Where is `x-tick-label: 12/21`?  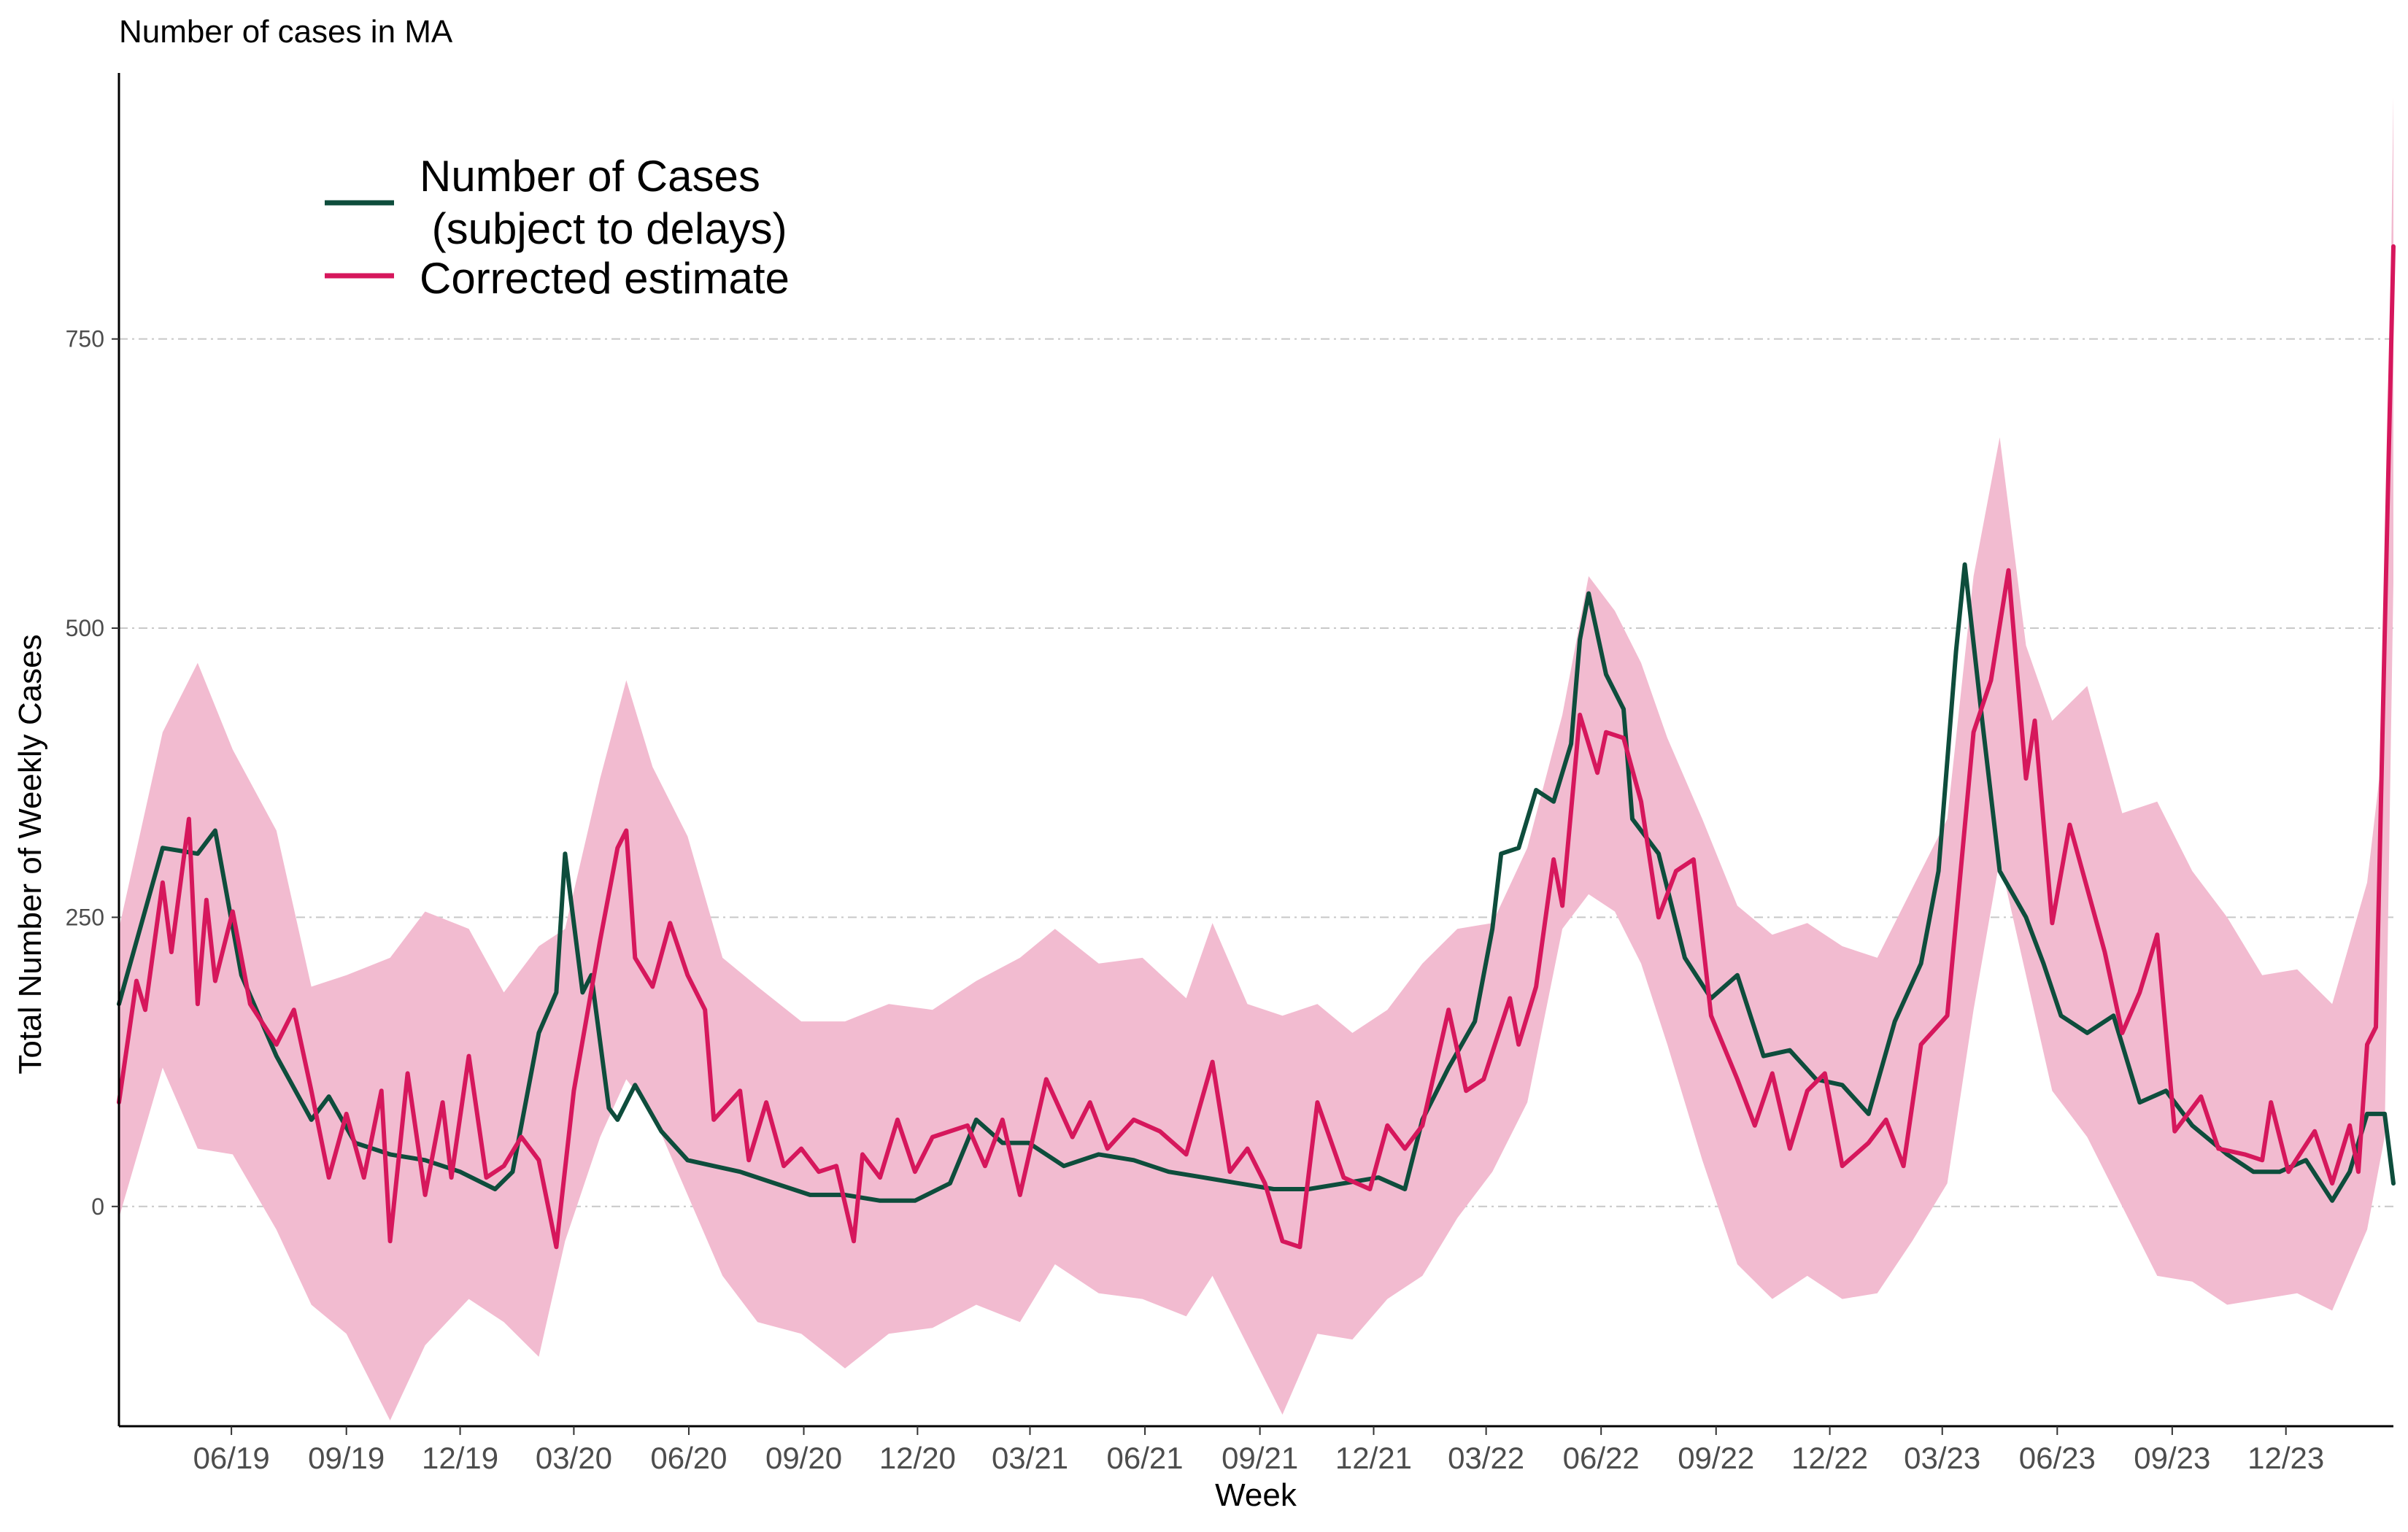 x-tick-label: 12/21 is located at coordinates (1373, 1458).